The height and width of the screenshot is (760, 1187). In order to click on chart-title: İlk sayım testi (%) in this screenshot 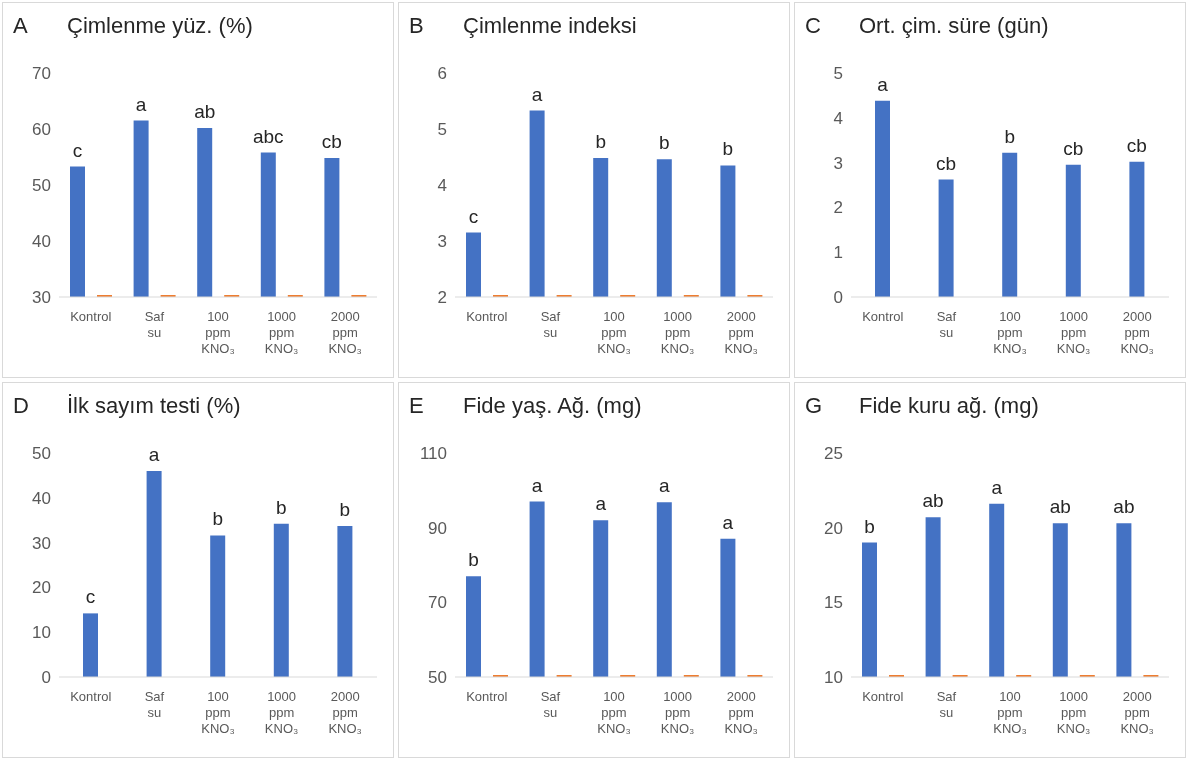, I will do `click(154, 406)`.